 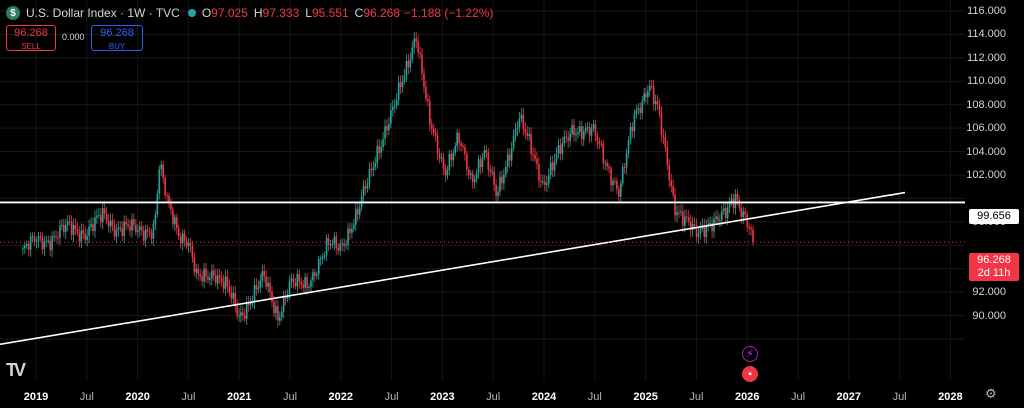 What do you see at coordinates (991, 393) in the screenshot?
I see `gear-icon: ⚙` at bounding box center [991, 393].